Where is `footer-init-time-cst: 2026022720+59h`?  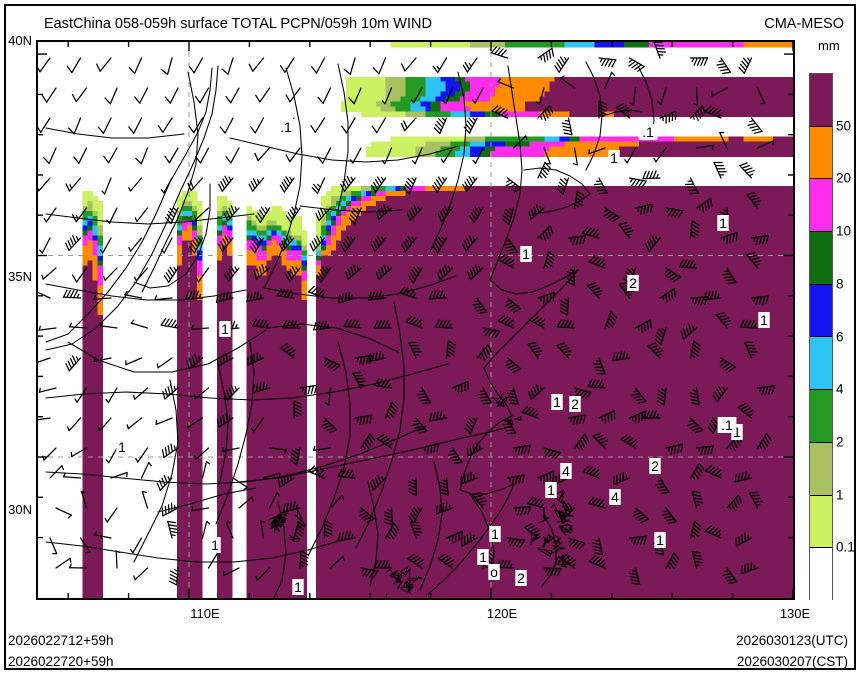
footer-init-time-cst: 2026022720+59h is located at coordinates (61, 661).